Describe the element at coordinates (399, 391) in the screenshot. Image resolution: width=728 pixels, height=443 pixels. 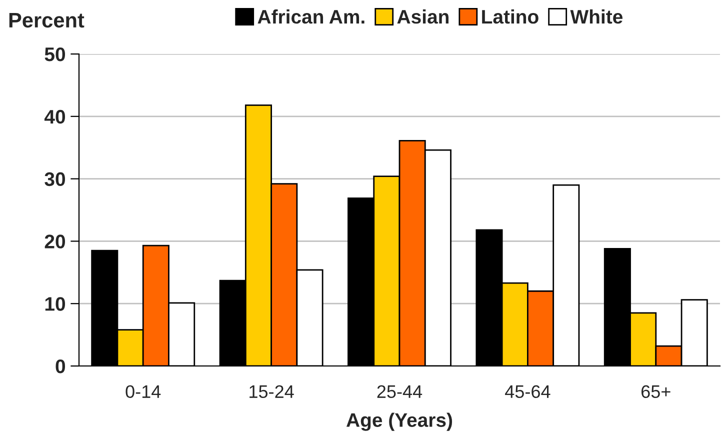
I see `x-tick-label: 25-44` at that location.